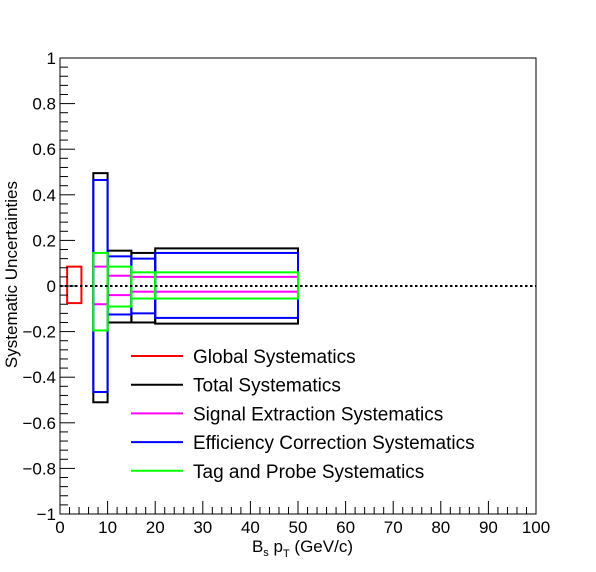  Describe the element at coordinates (11, 274) in the screenshot. I see `y-axis-title: Systematic Uncertainties` at that location.